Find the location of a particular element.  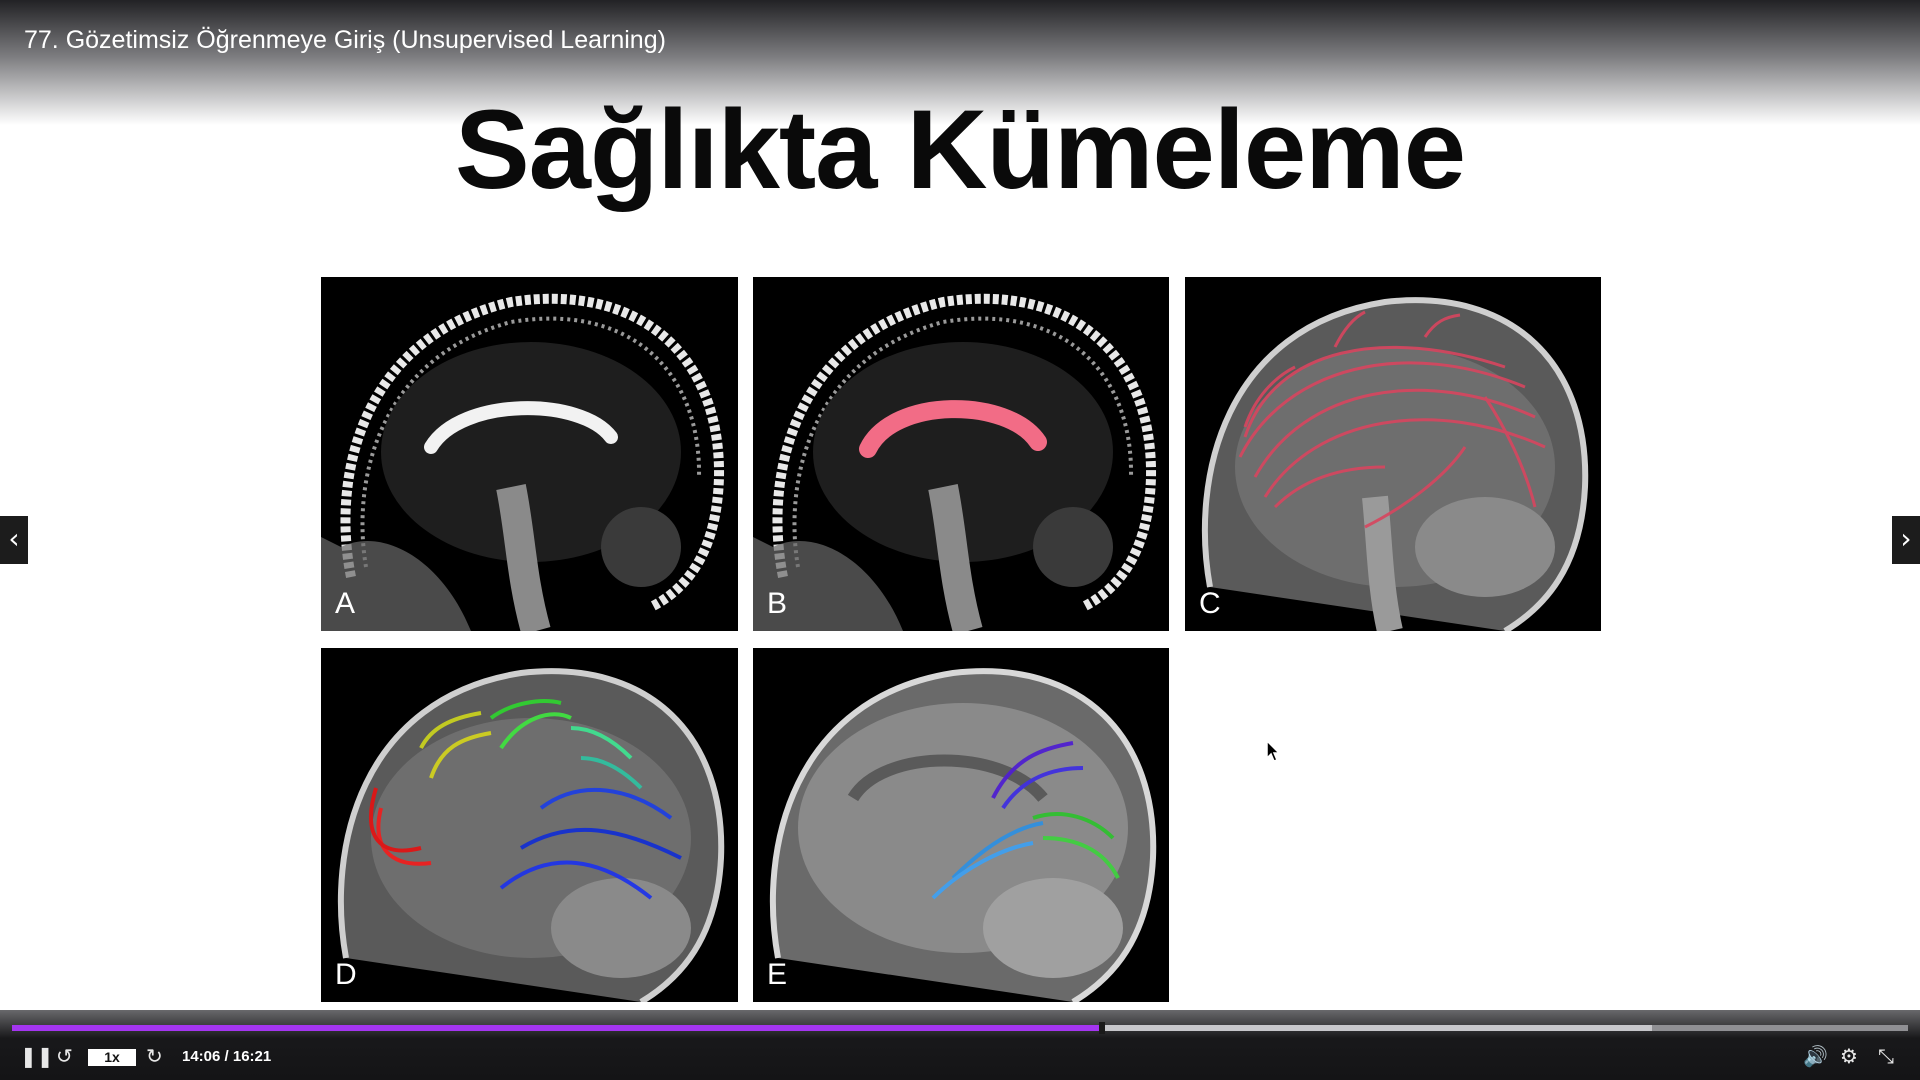

mri-panel-d: D is located at coordinates (529, 825).